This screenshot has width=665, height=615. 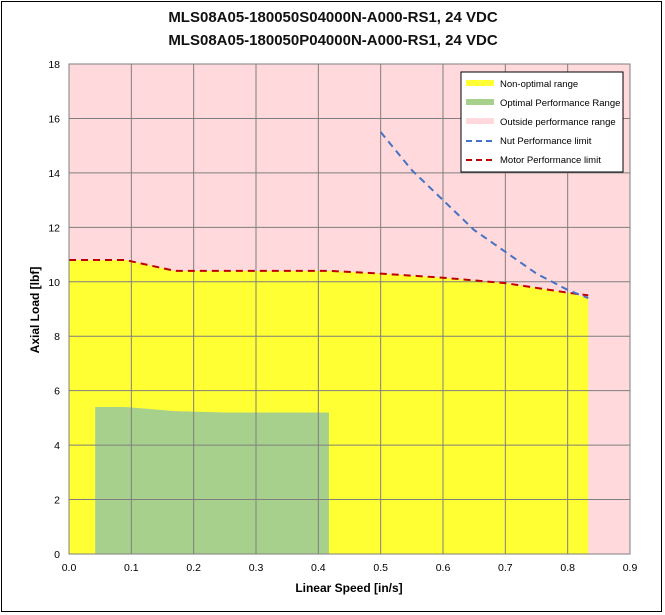 What do you see at coordinates (380, 568) in the screenshot?
I see `x-tick-label: 0.5` at bounding box center [380, 568].